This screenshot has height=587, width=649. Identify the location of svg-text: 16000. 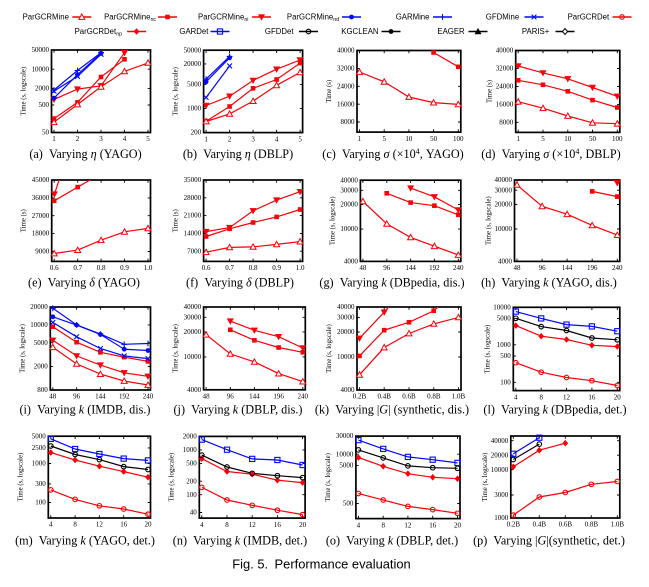
(346, 104).